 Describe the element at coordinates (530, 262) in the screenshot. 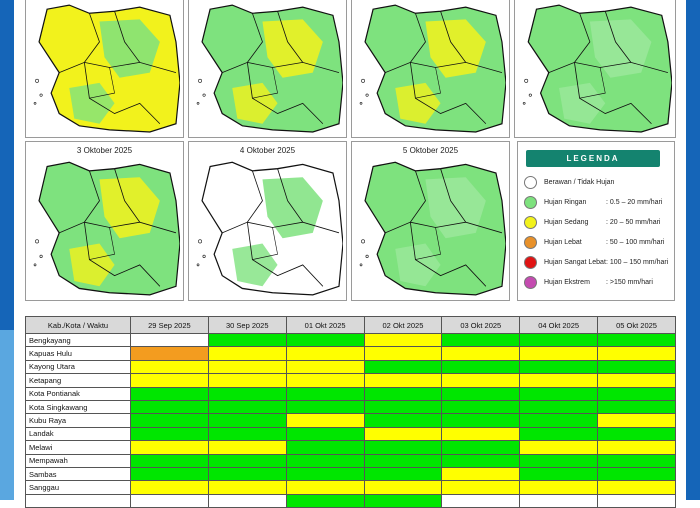

I see `swatch-red-icon` at that location.